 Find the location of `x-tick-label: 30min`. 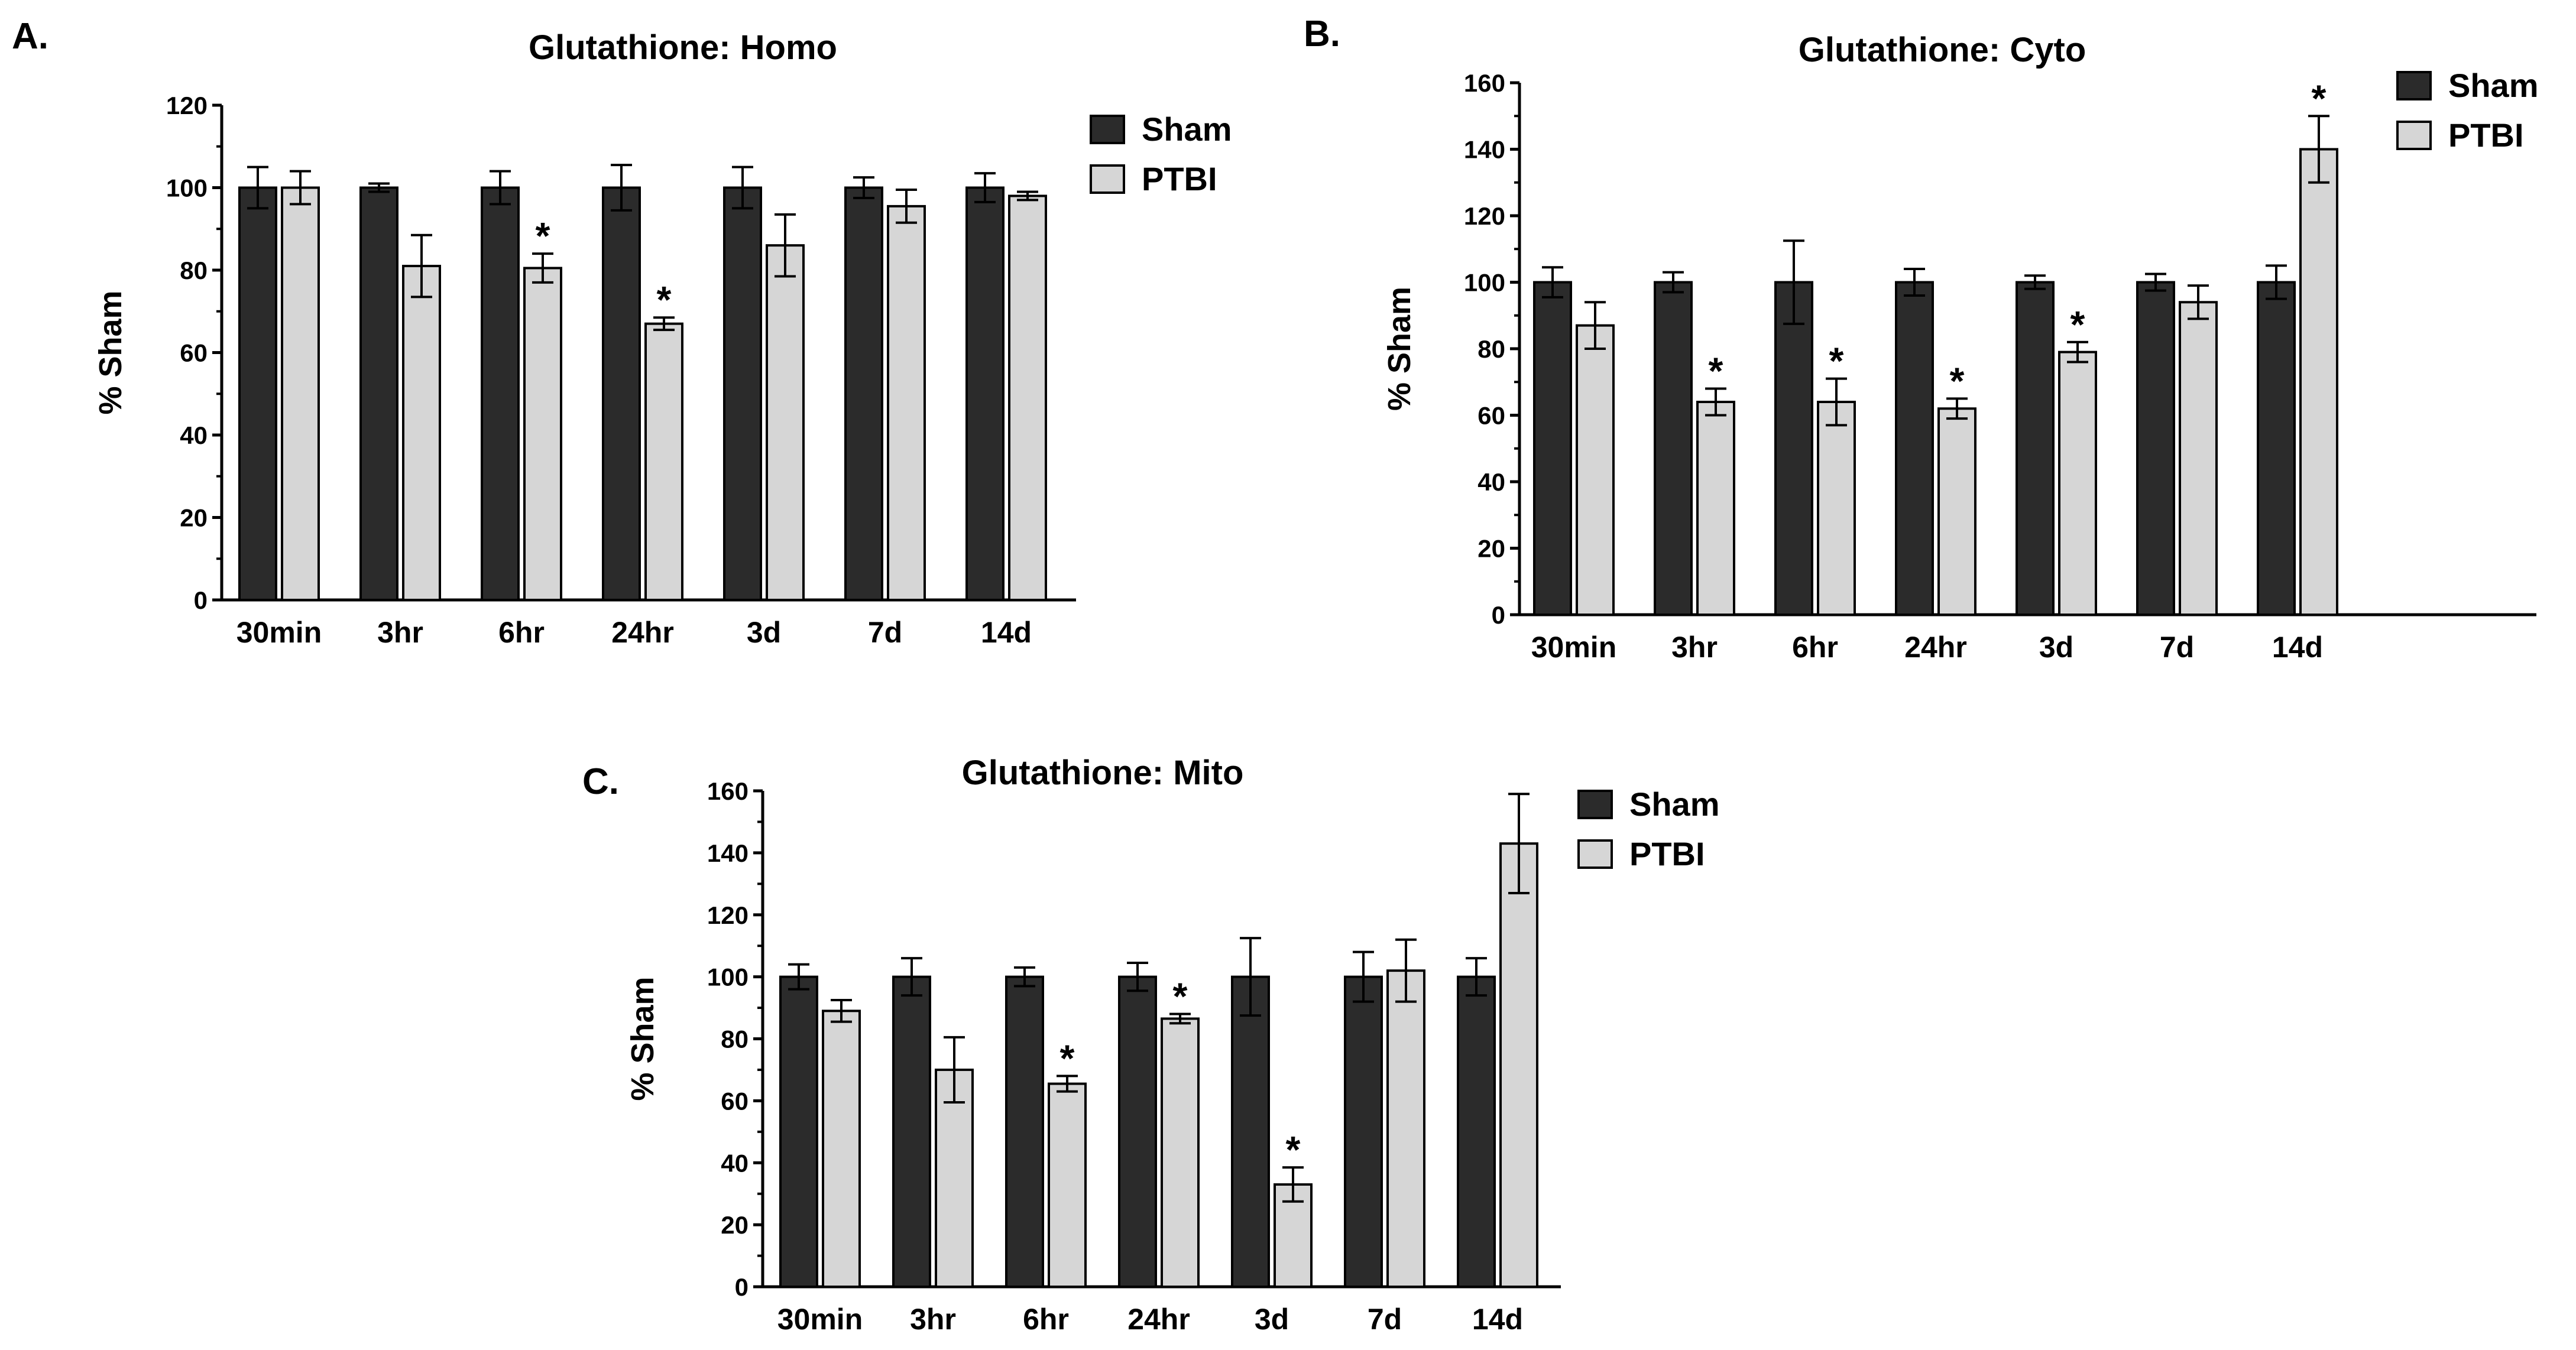

x-tick-label: 30min is located at coordinates (1574, 648).